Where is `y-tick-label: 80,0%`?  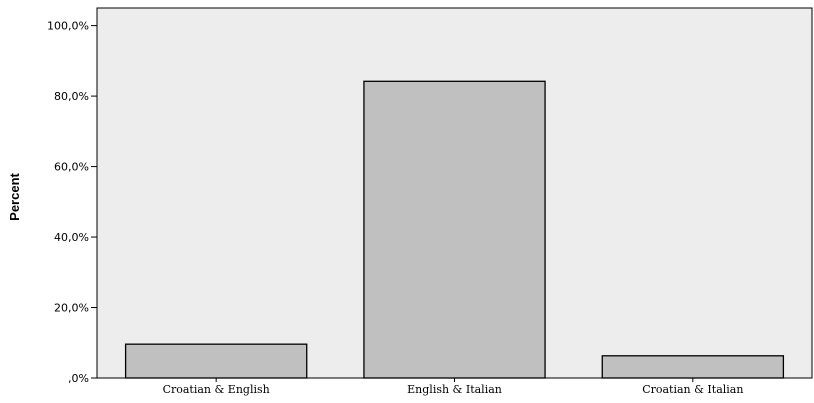 y-tick-label: 80,0% is located at coordinates (71, 96).